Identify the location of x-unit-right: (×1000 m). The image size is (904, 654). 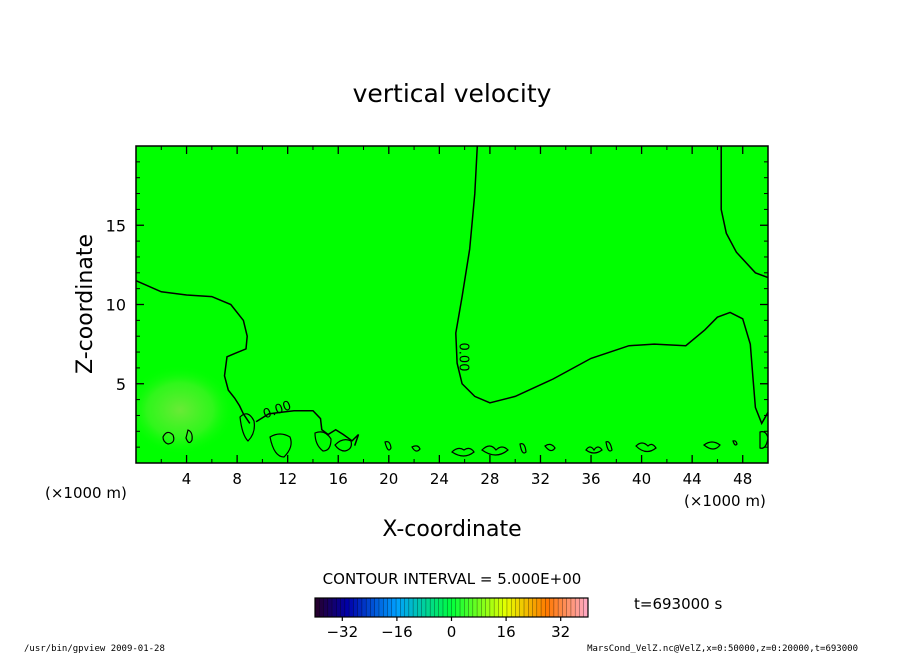
(725, 501).